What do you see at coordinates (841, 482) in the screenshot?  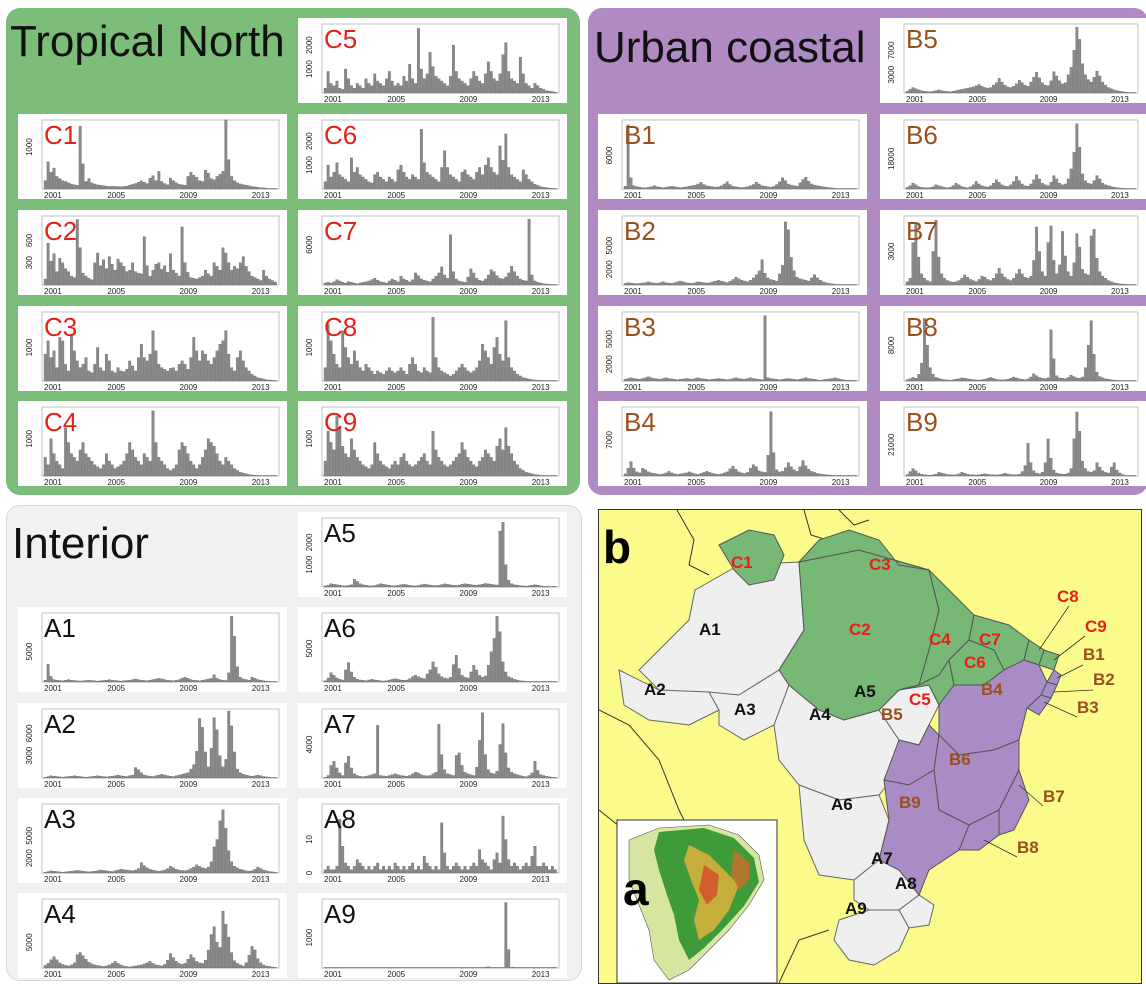 I see `x-tick-label: 2013` at bounding box center [841, 482].